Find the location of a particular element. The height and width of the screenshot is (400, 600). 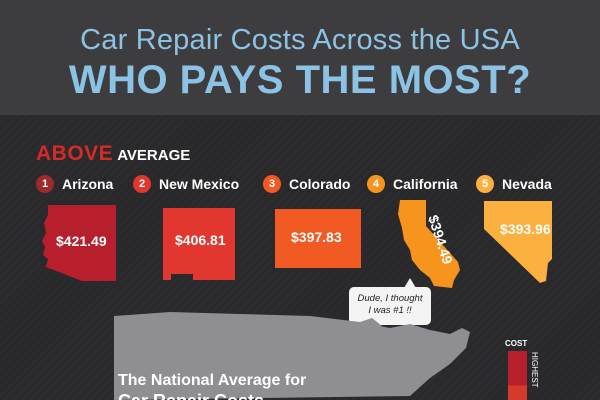

section-heading: ABOVE AVERAGE is located at coordinates (113, 154).